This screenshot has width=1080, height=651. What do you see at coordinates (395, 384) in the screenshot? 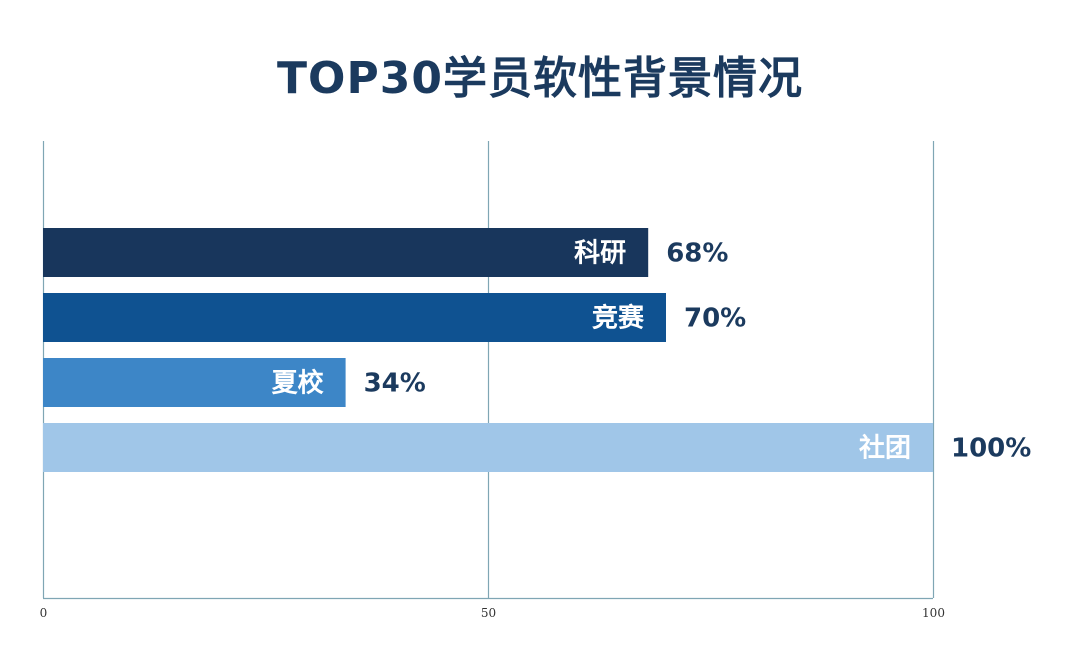
I see `bar-value-label-3: 34%` at bounding box center [395, 384].